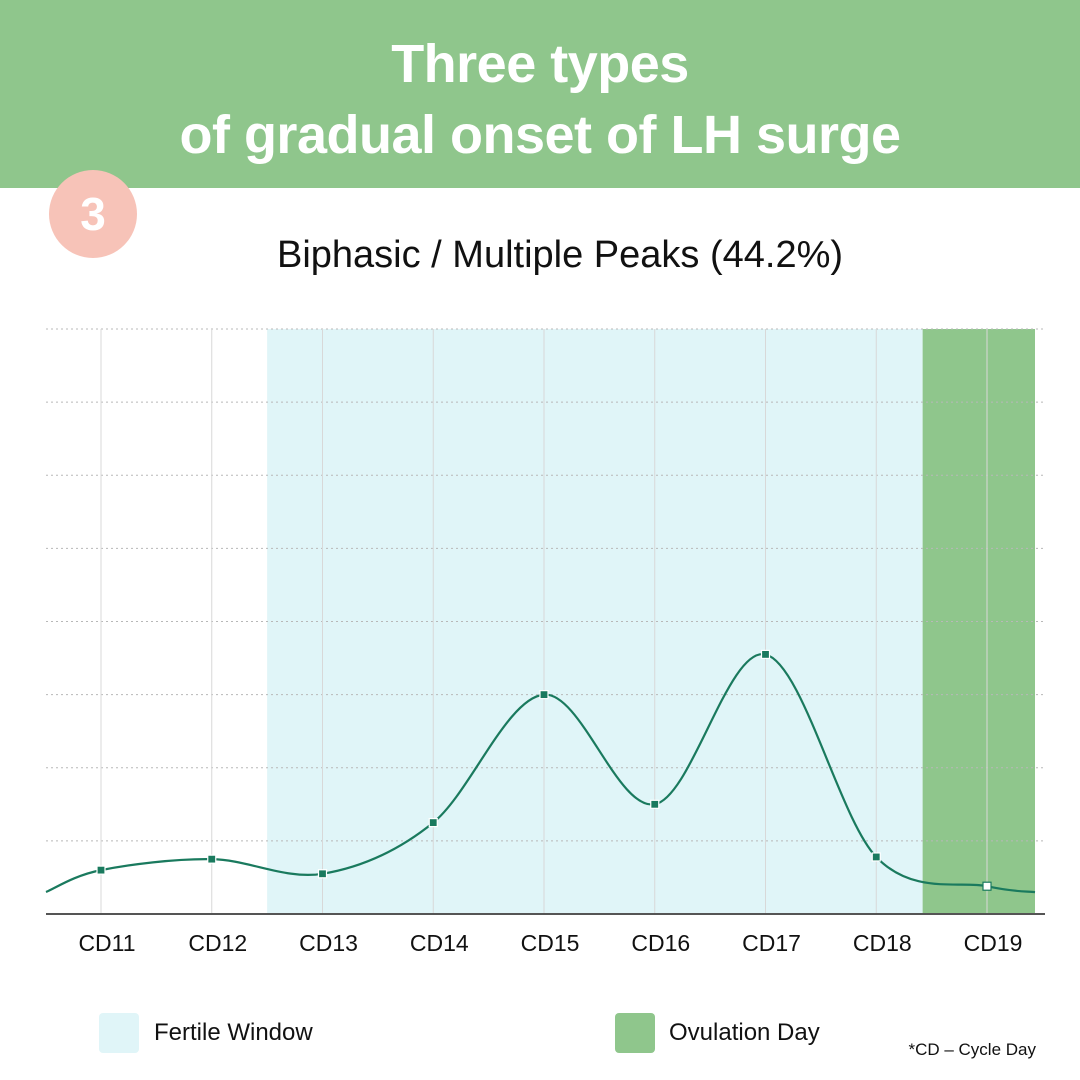  What do you see at coordinates (876, 857) in the screenshot?
I see `data-point-cd18` at bounding box center [876, 857].